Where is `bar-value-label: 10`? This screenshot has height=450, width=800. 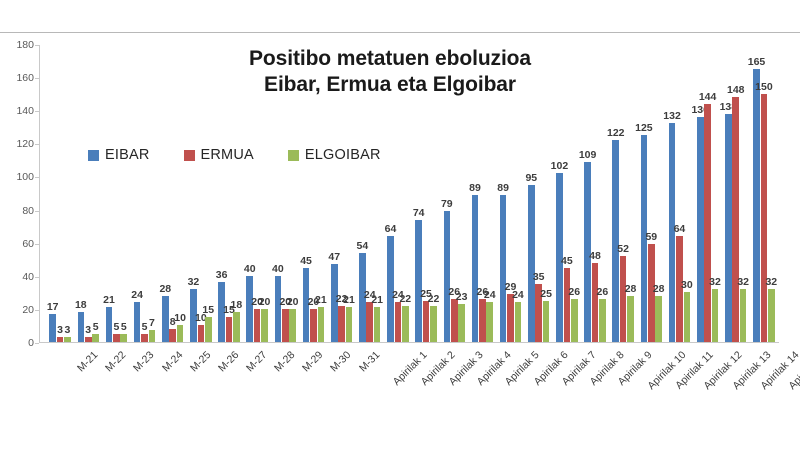
bar-value-label: 10 is located at coordinates (180, 318).